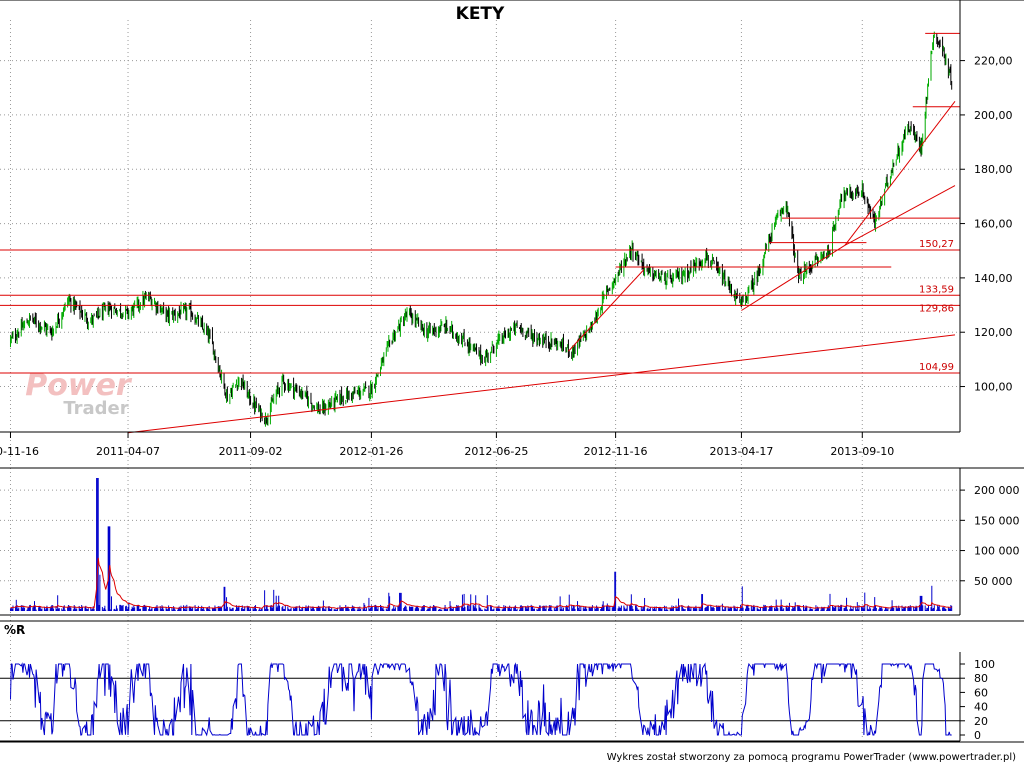 This screenshot has height=772, width=1024. I want to click on y-tick-label: 100,00, so click(993, 387).